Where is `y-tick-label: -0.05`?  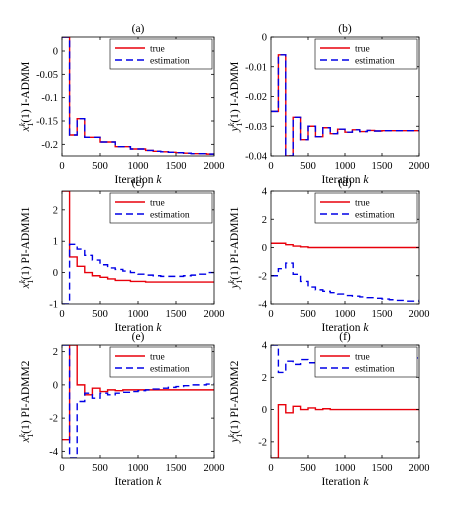 y-tick-label: -0.05 is located at coordinates (47, 75).